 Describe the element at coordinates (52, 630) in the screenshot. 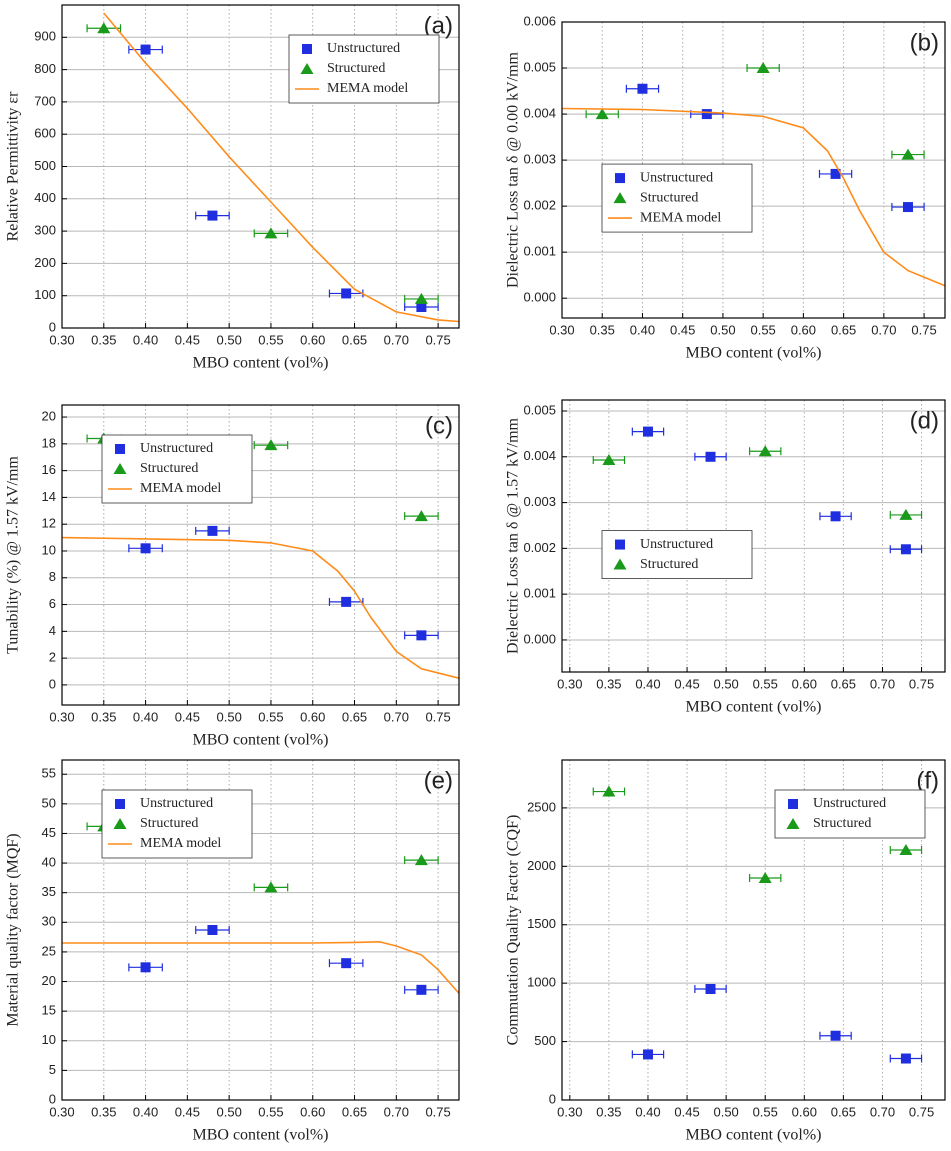

I see `y-tick-label: 4` at that location.